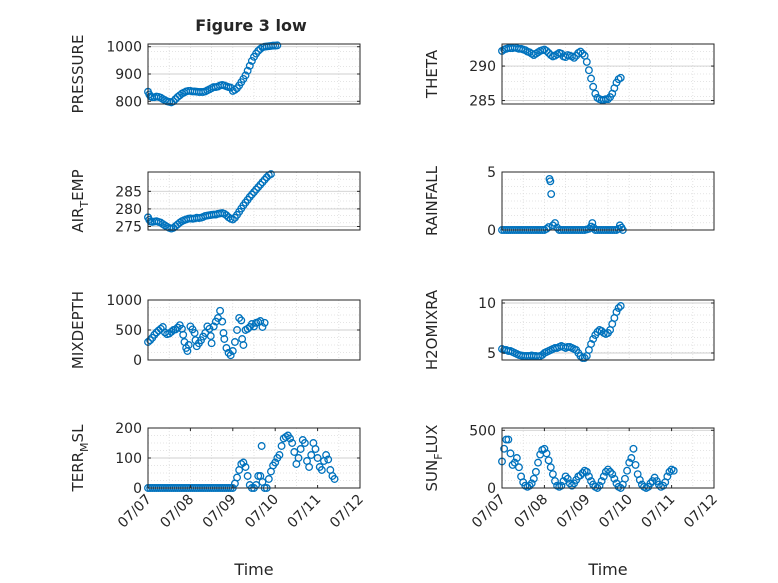  I want to click on y-tick-label: 290, so click(482, 67).